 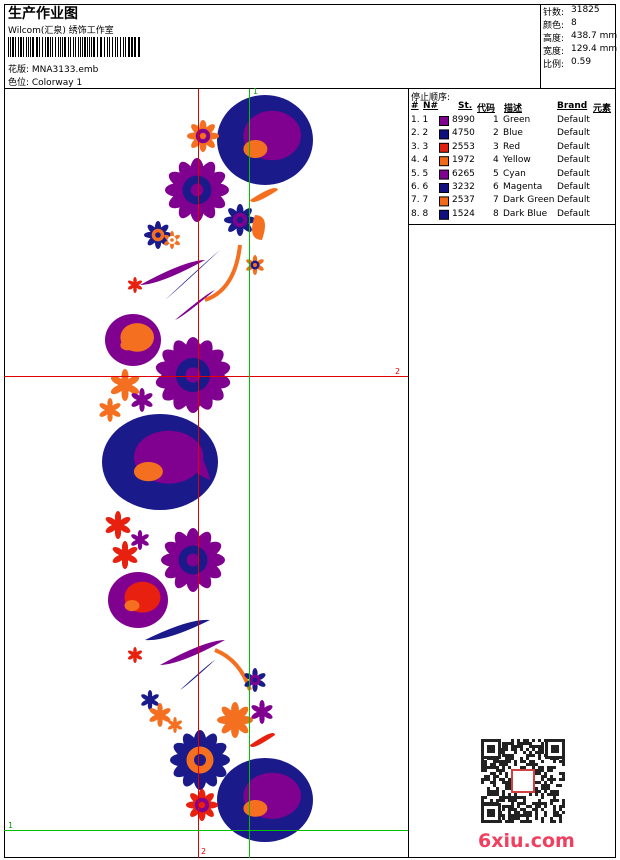 I want to click on subtitle: Wilcom(汇泉) 绣饰工作室, so click(x=61, y=31).